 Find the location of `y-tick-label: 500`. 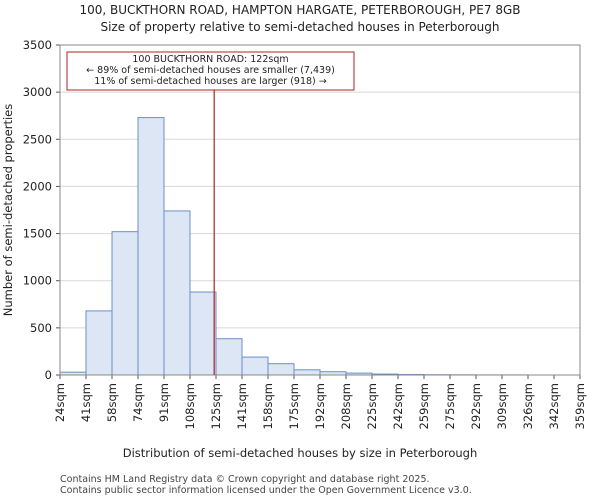

y-tick-label: 500 is located at coordinates (41, 328).